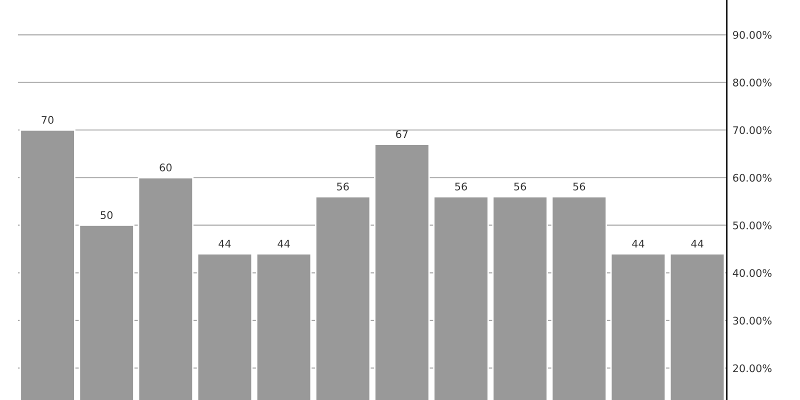 The height and width of the screenshot is (400, 800). What do you see at coordinates (752, 130) in the screenshot?
I see `y-tick-label: 70.00%` at bounding box center [752, 130].